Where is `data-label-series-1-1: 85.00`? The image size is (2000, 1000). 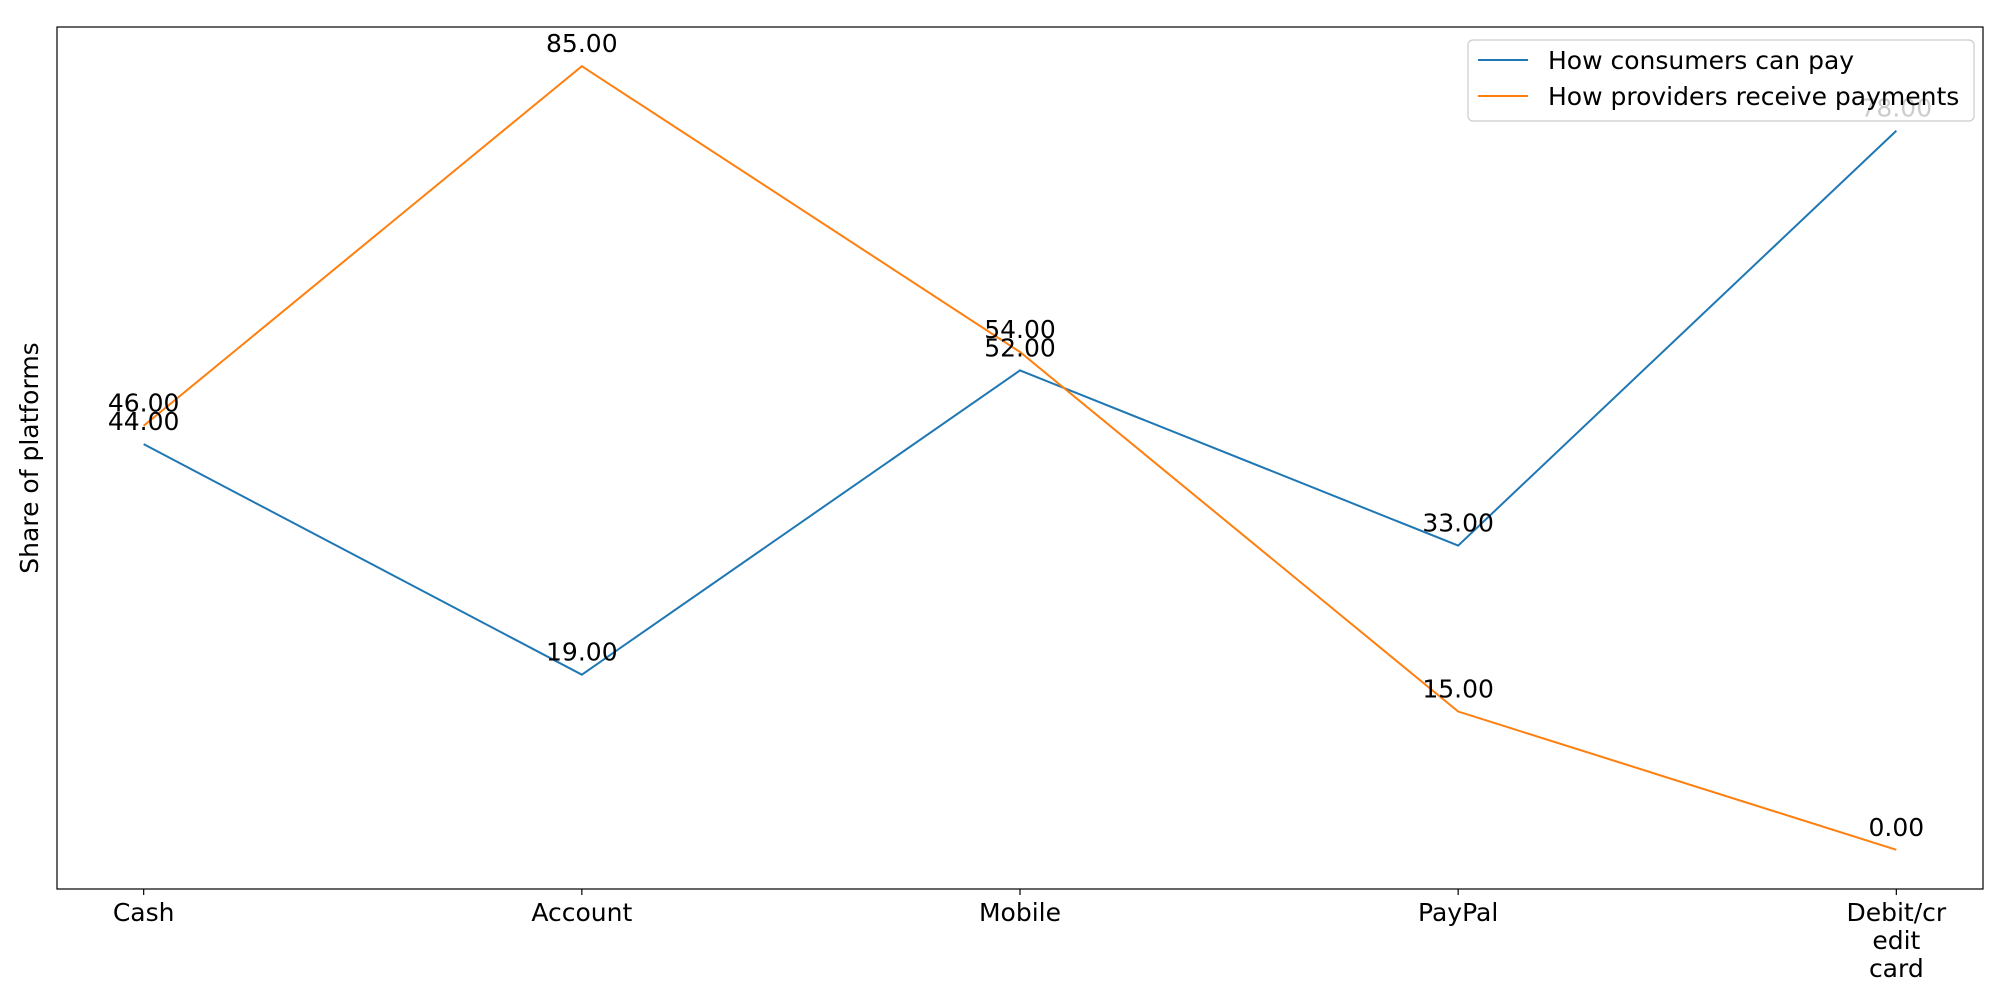
data-label-series-1-1: 85.00 is located at coordinates (582, 43).